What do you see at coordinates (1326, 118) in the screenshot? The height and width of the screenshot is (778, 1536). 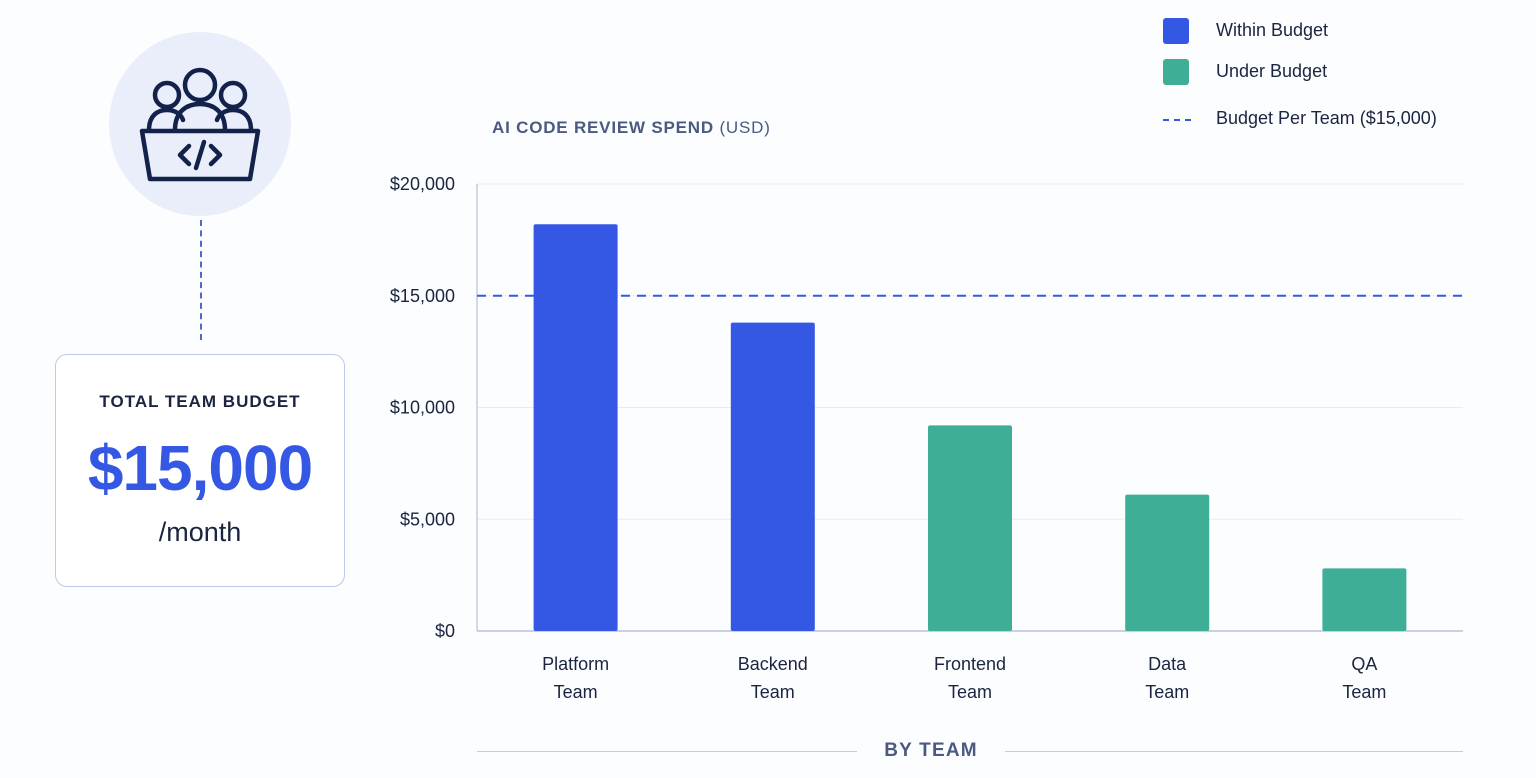 I see `legend-label-budget-line: Budget Per Team ($15,000)` at bounding box center [1326, 118].